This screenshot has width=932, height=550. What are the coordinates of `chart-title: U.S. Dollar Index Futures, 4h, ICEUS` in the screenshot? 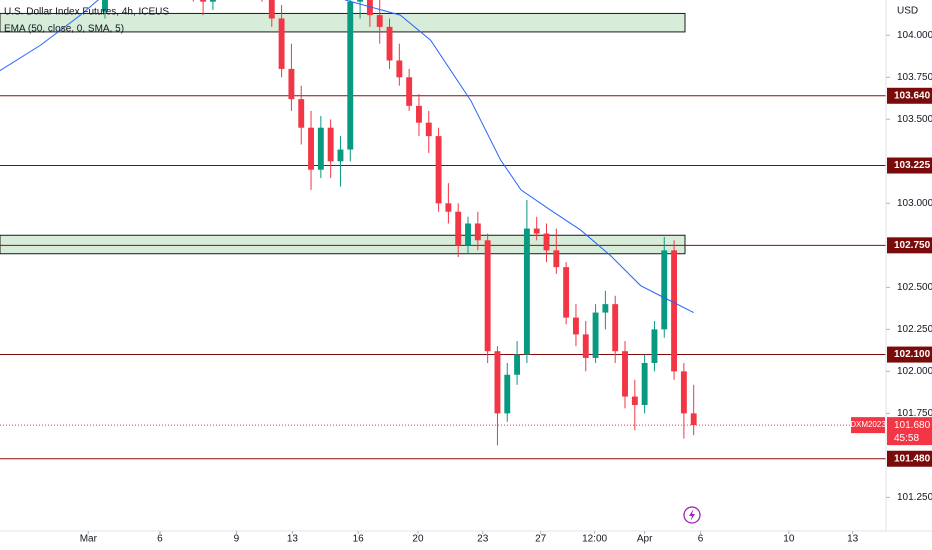 It's located at (86, 12).